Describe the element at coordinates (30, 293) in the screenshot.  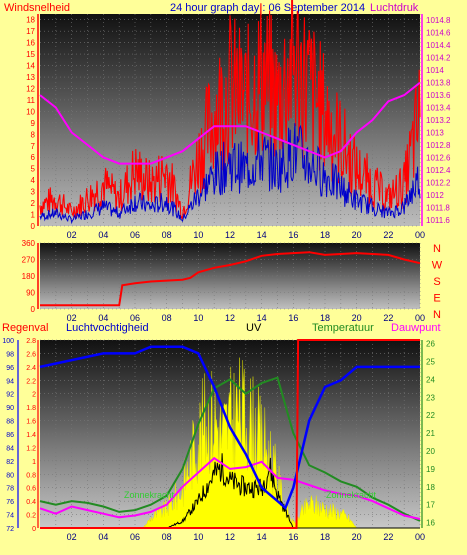
I see `y-tick-label-direction: 90` at that location.